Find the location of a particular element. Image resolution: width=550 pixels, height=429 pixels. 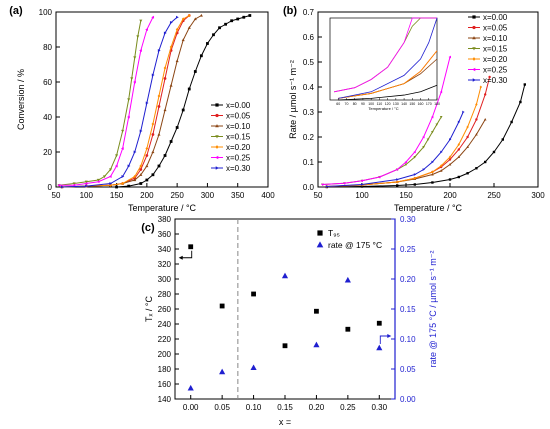

legend-label-a: x=0.20 is located at coordinates (238, 147).